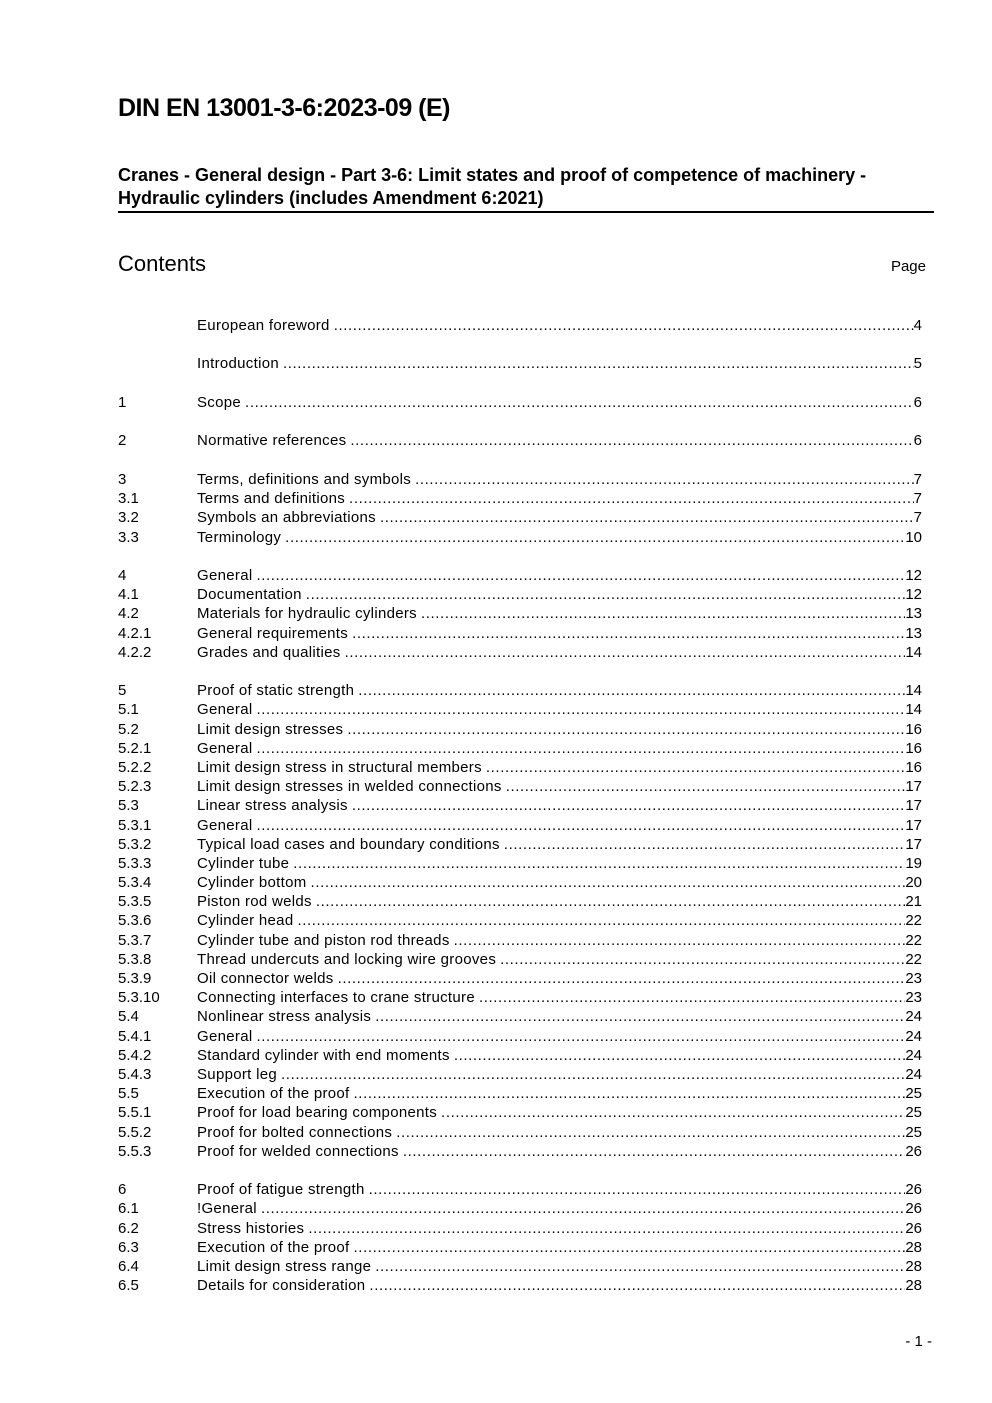 Image resolution: width=992 pixels, height=1403 pixels. Describe the element at coordinates (157, 363) in the screenshot. I see `toc-entry-number` at that location.